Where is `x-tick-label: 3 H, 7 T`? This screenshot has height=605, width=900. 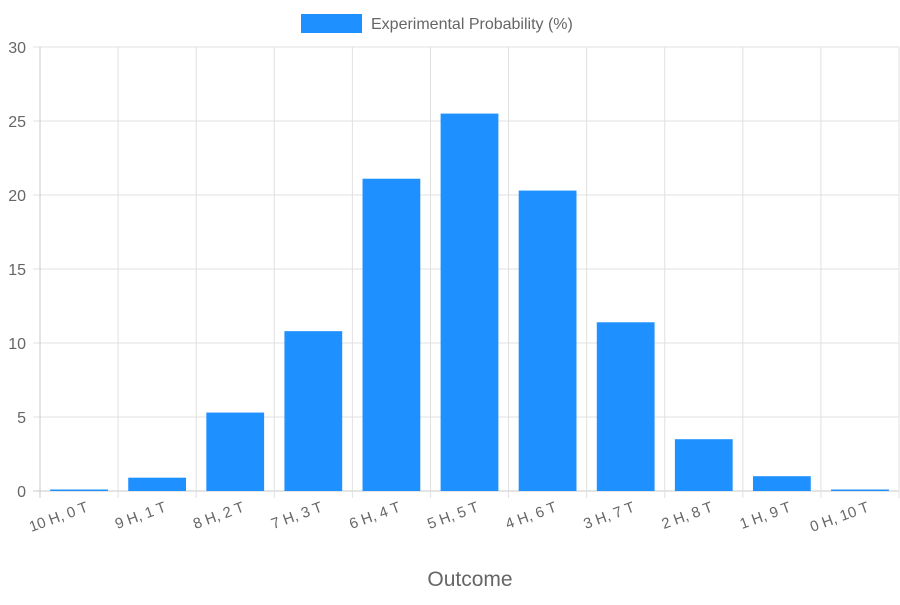
x-tick-label: 3 H, 7 T is located at coordinates (609, 516).